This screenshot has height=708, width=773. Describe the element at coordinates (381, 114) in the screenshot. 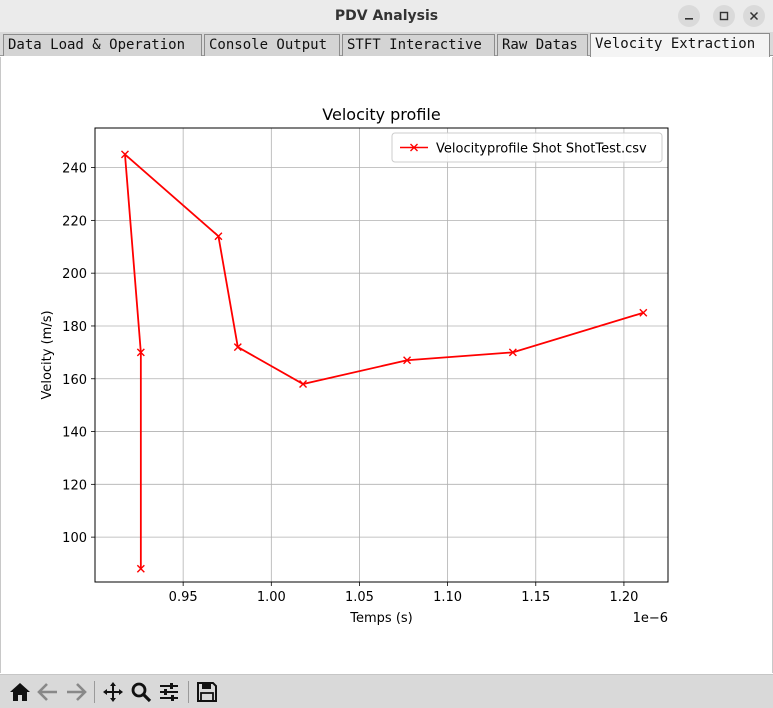

I see `chart-title: Velocity profile` at that location.